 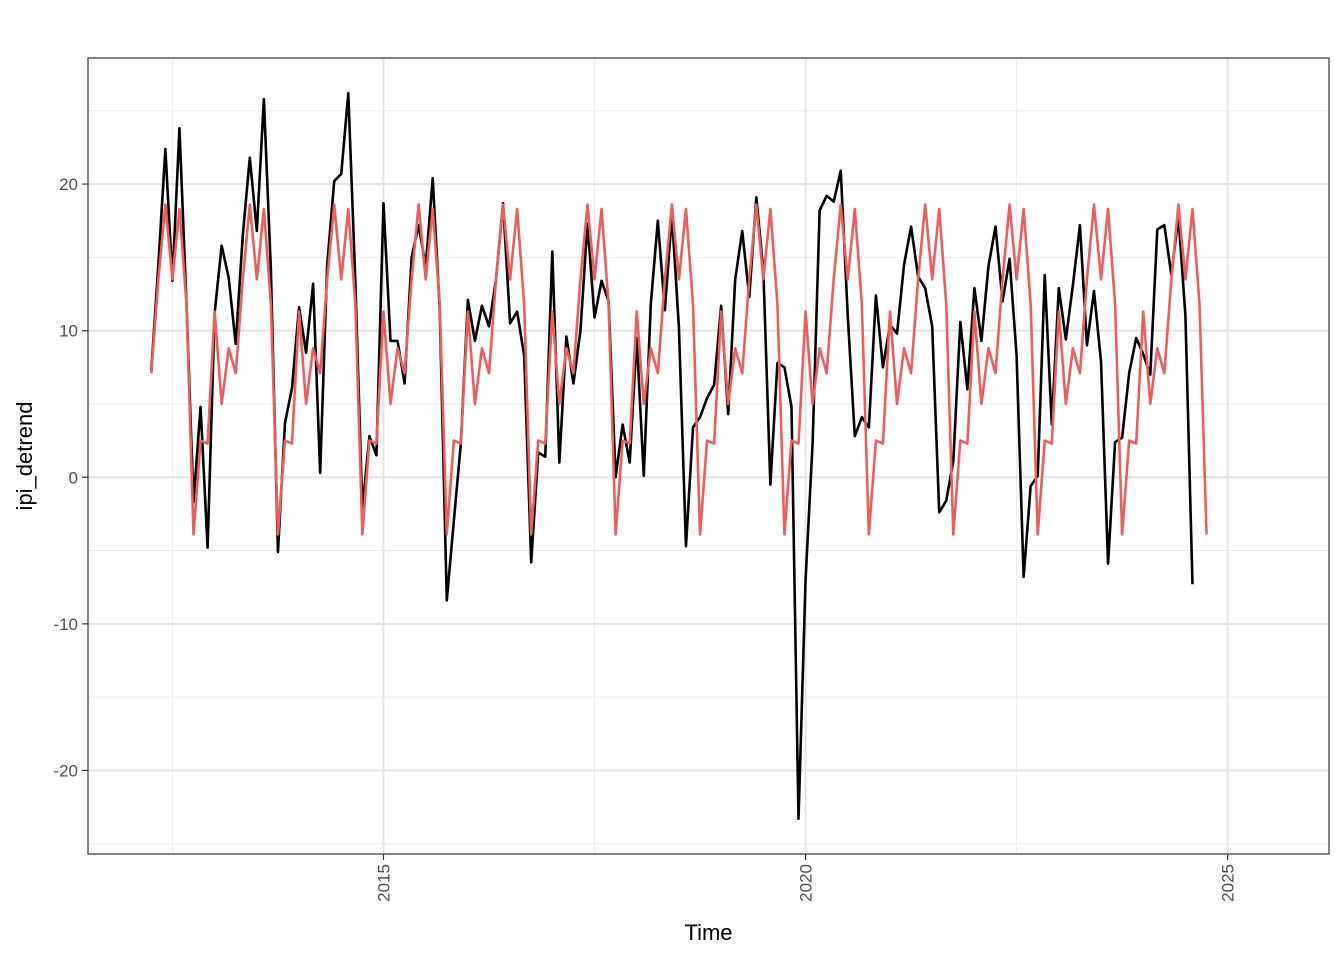 What do you see at coordinates (65, 770) in the screenshot?
I see `y-tick-label: -20` at bounding box center [65, 770].